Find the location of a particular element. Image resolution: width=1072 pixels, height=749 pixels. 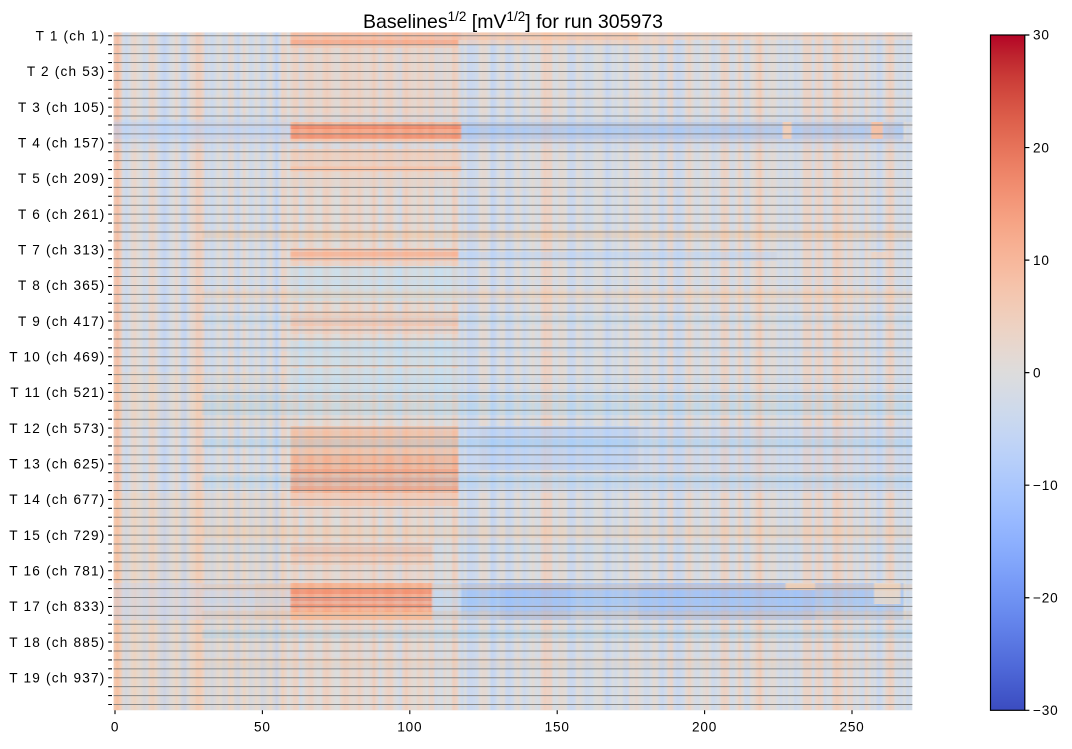

svg-text: T 17 (ch 833) is located at coordinates (57, 606).